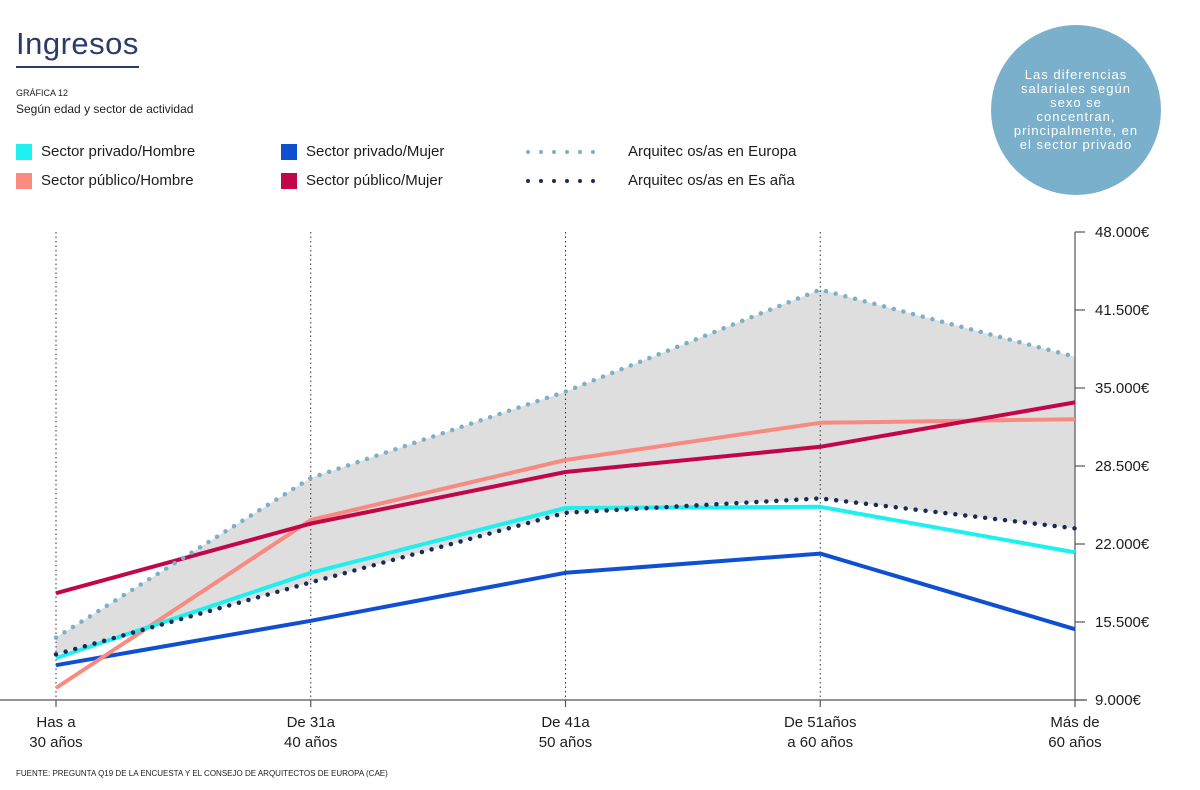 The width and height of the screenshot is (1200, 790). I want to click on legend-swatch-privado-hombre, so click(24, 151).